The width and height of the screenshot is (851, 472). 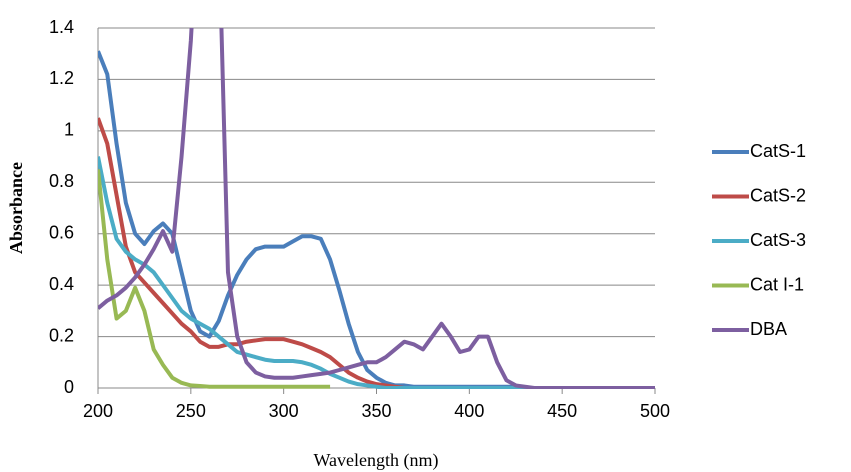 What do you see at coordinates (778, 151) in the screenshot?
I see `legend-label: CatS-1` at bounding box center [778, 151].